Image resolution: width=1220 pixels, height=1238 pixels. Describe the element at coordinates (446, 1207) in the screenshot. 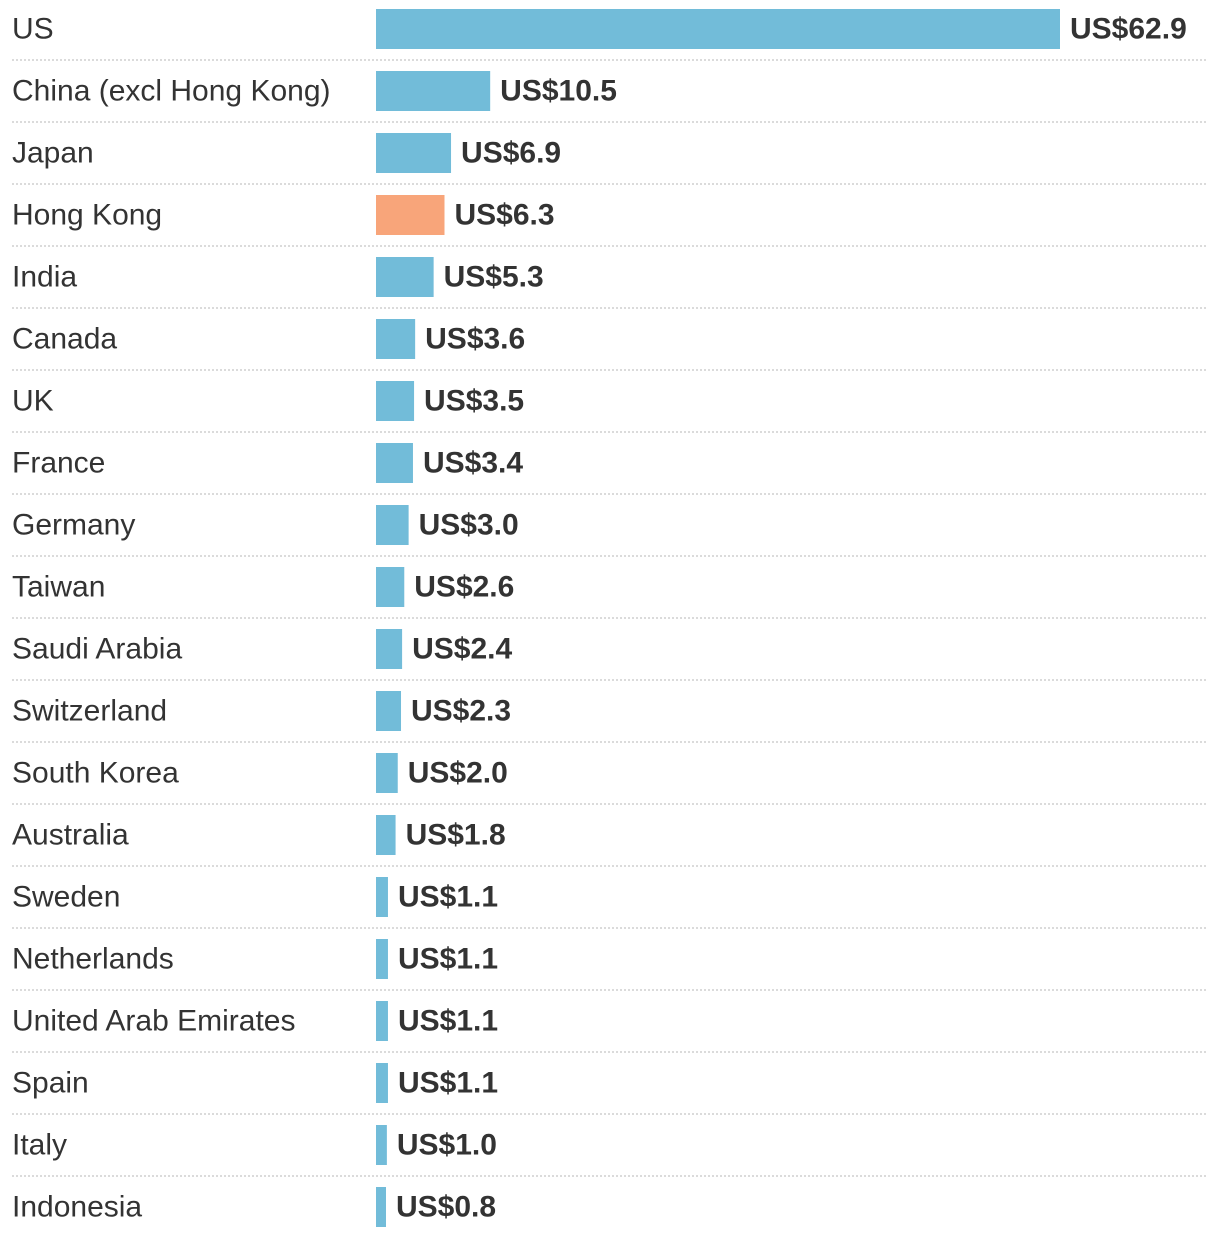

I see `value-label: US$0.8` at that location.